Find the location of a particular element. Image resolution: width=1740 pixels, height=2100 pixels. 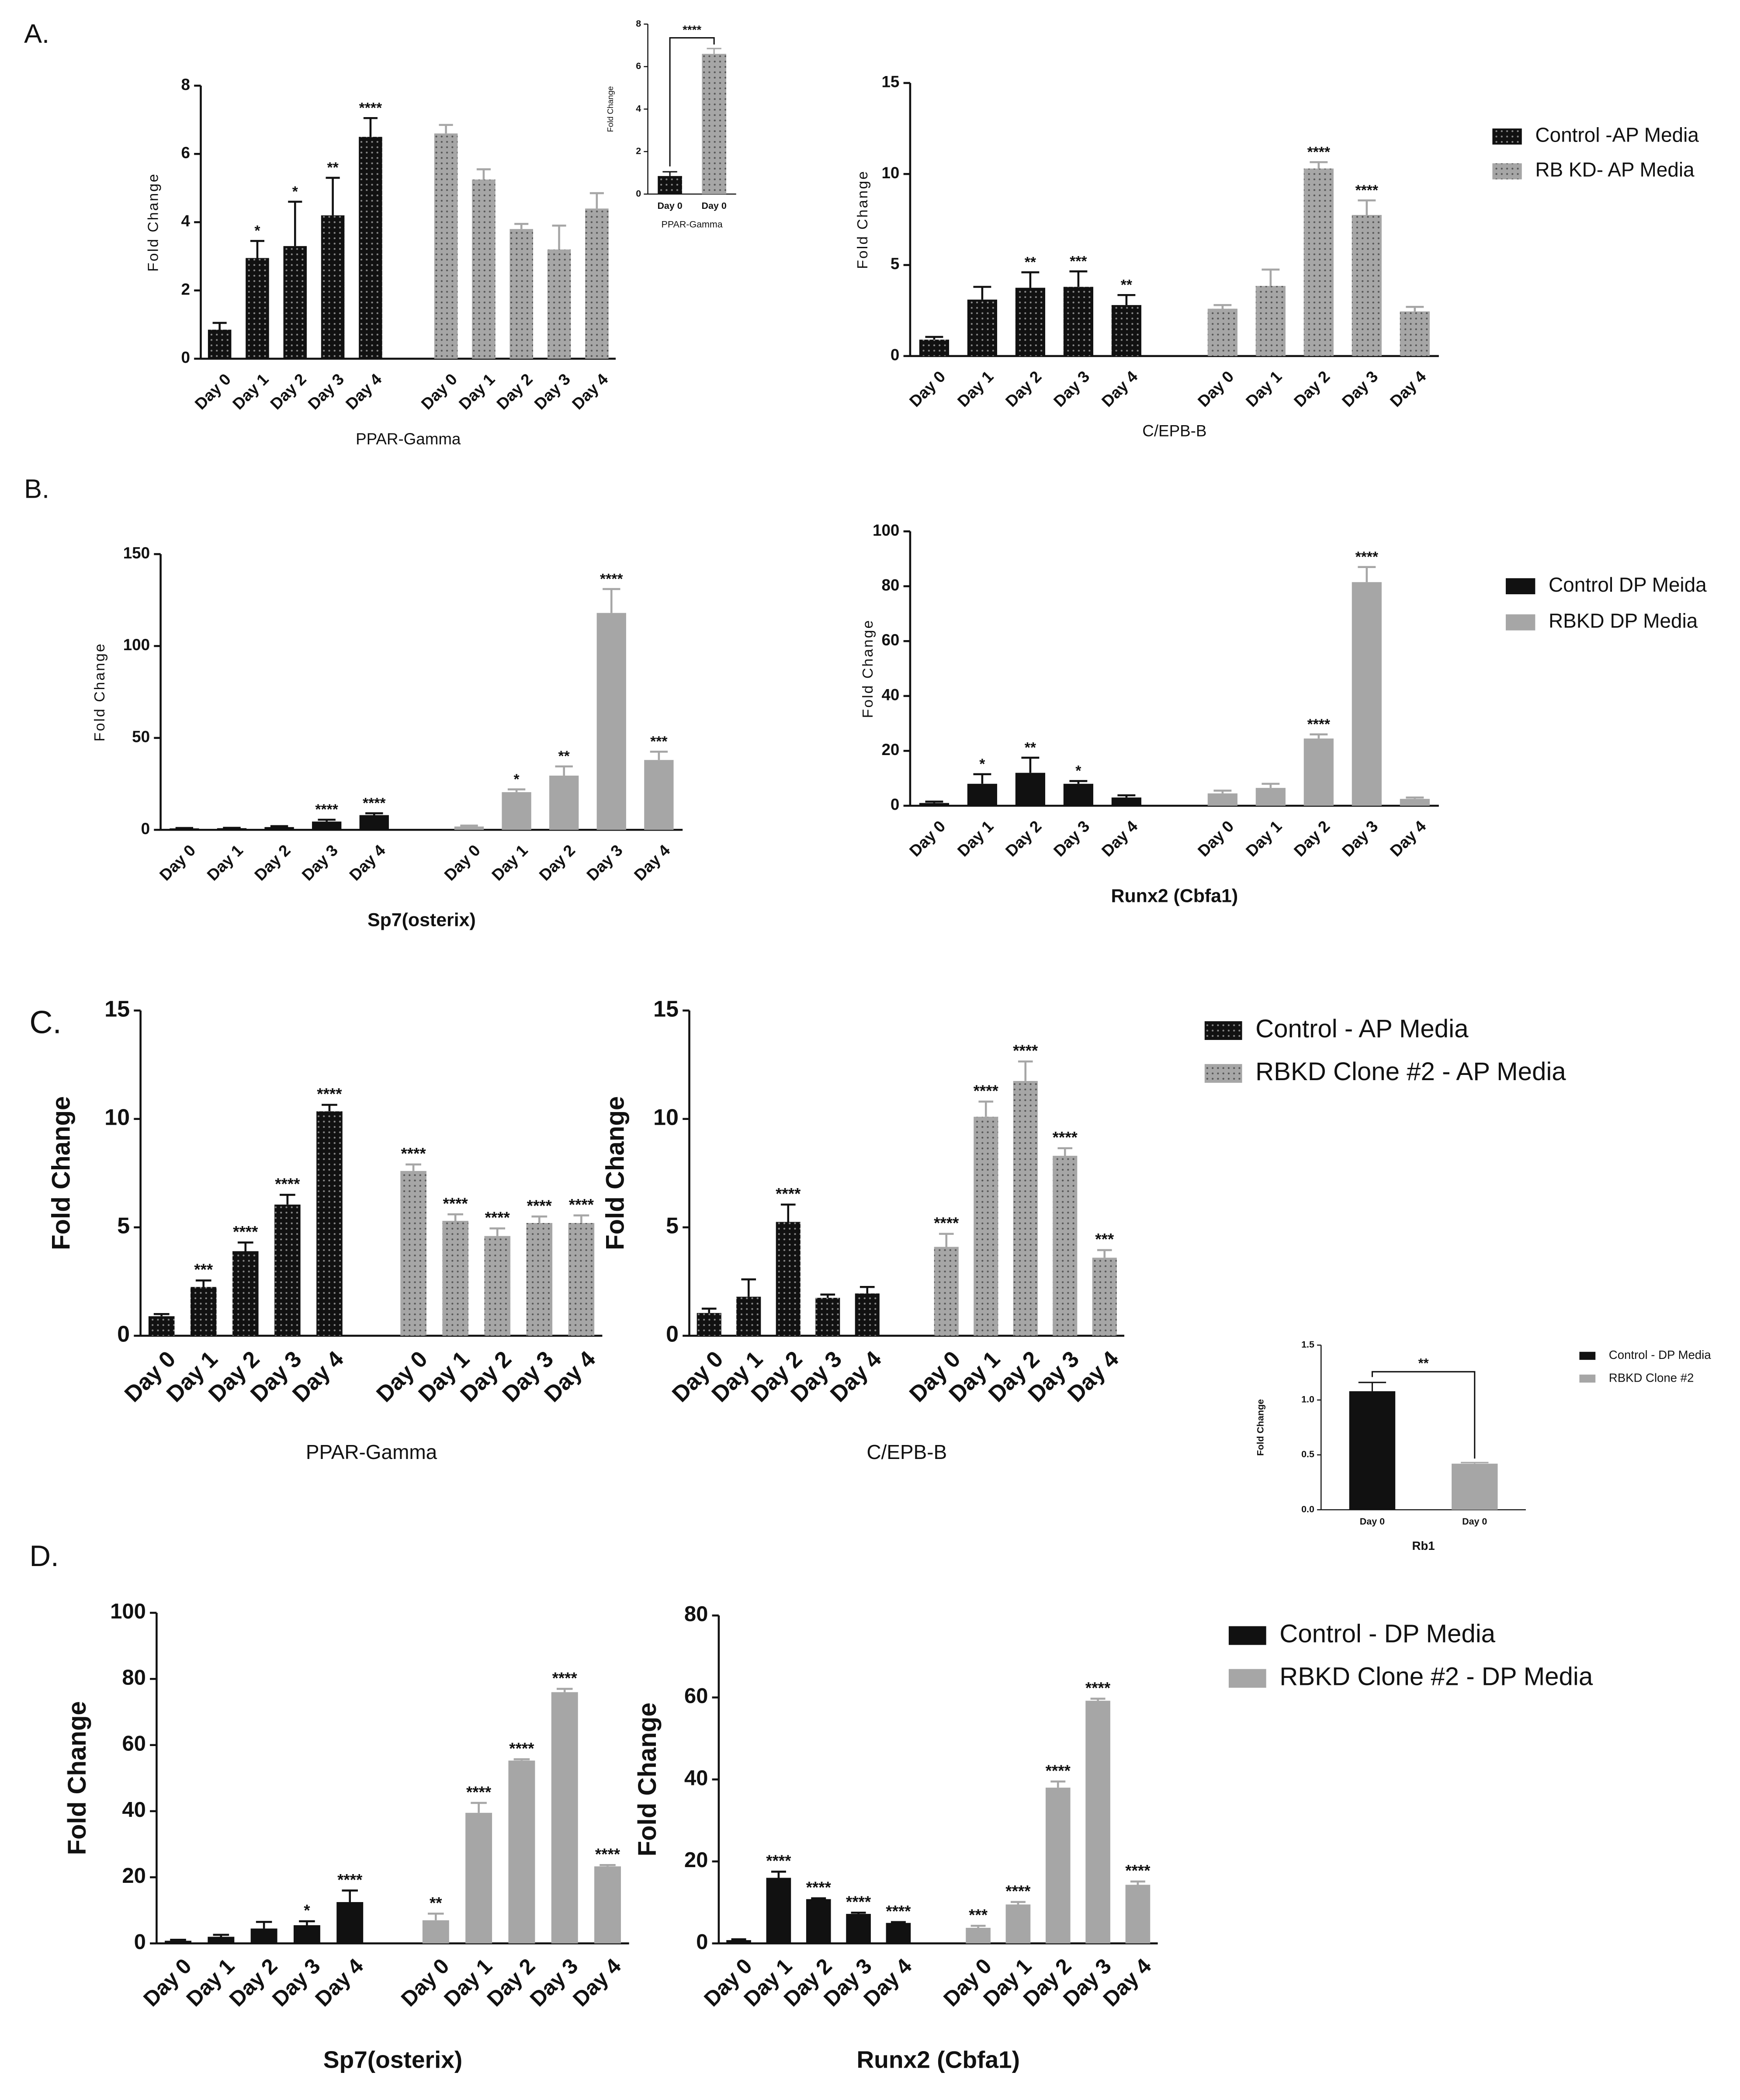

legend-label: Control -AP Media is located at coordinates (1617, 135).